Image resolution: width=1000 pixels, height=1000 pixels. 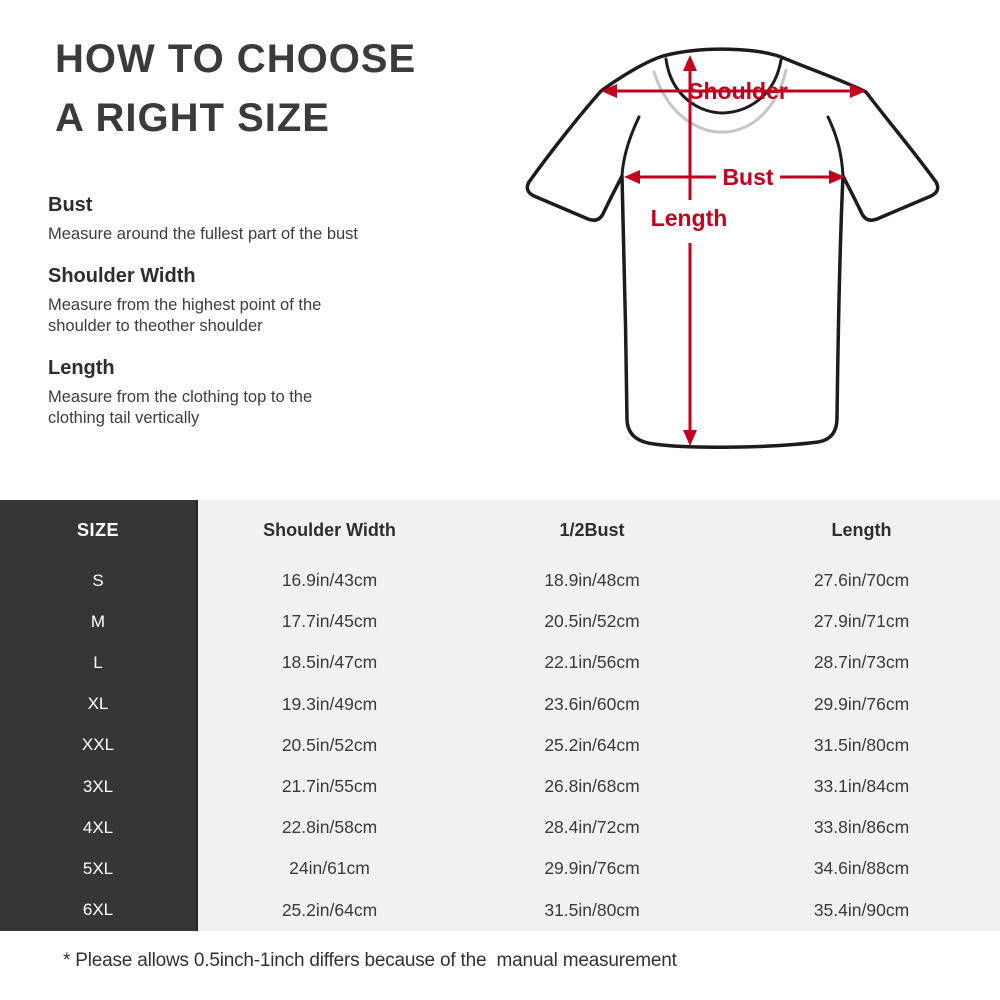 I want to click on measurement-arrows, so click(x=733, y=250).